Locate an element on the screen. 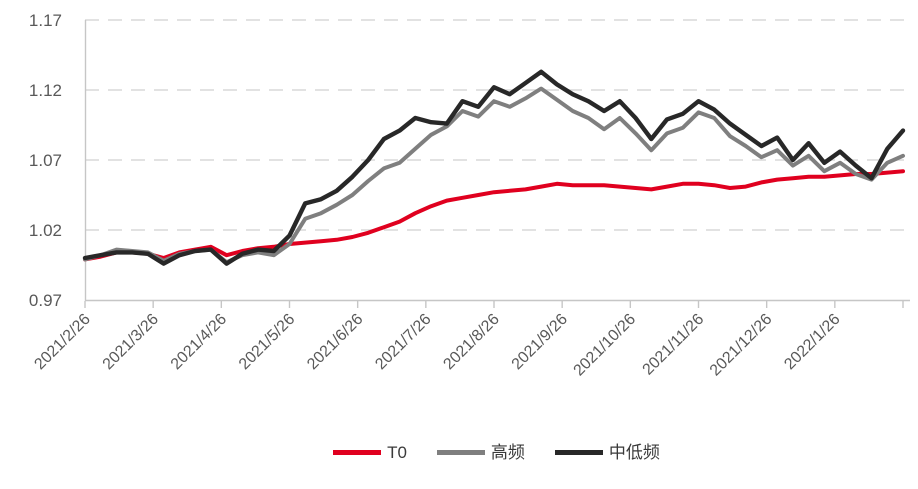 The image size is (918, 489). x-axis-label: 2021/12/26 is located at coordinates (741, 345).